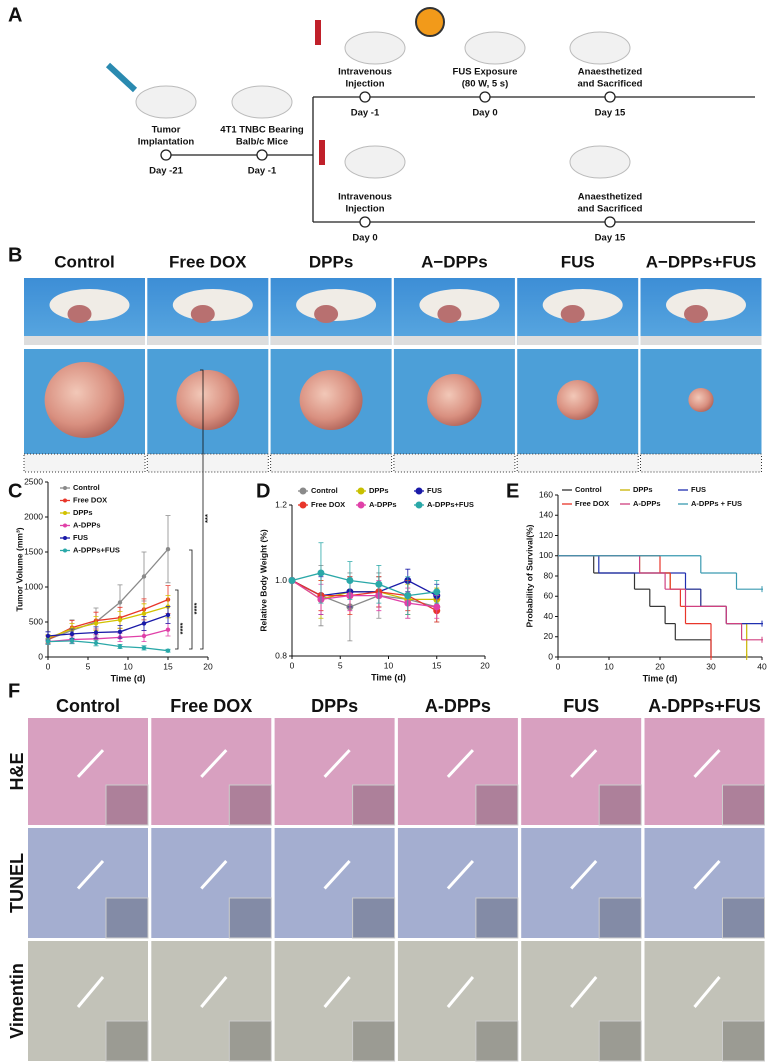 Image resolution: width=768 pixels, height=1063 pixels. What do you see at coordinates (549, 636) in the screenshot?
I see `y-tick-label: 20` at bounding box center [549, 636].